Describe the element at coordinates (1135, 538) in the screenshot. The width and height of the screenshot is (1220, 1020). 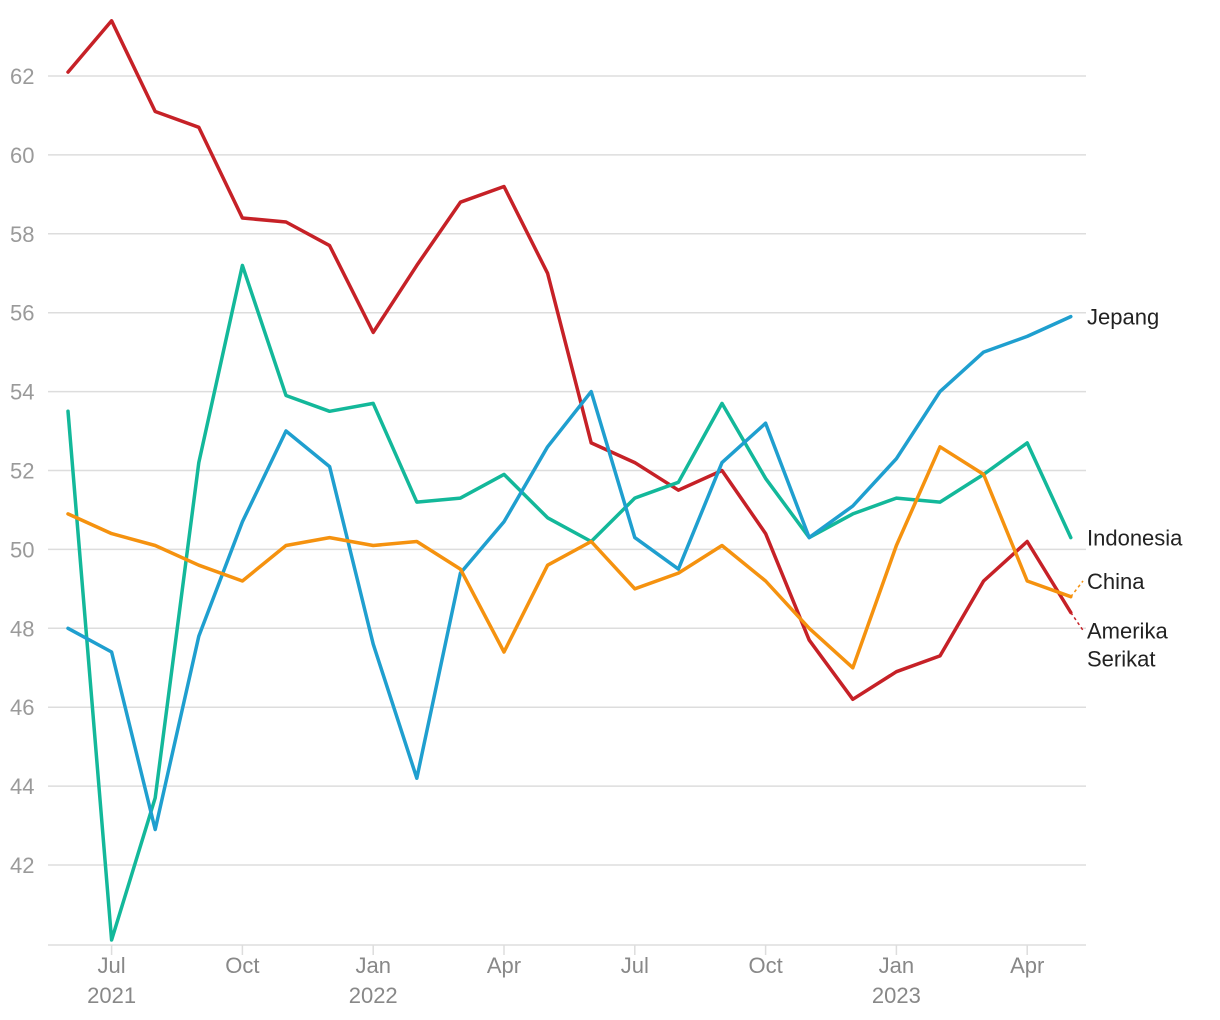
I see `series-label-indonesia: Indonesia` at that location.